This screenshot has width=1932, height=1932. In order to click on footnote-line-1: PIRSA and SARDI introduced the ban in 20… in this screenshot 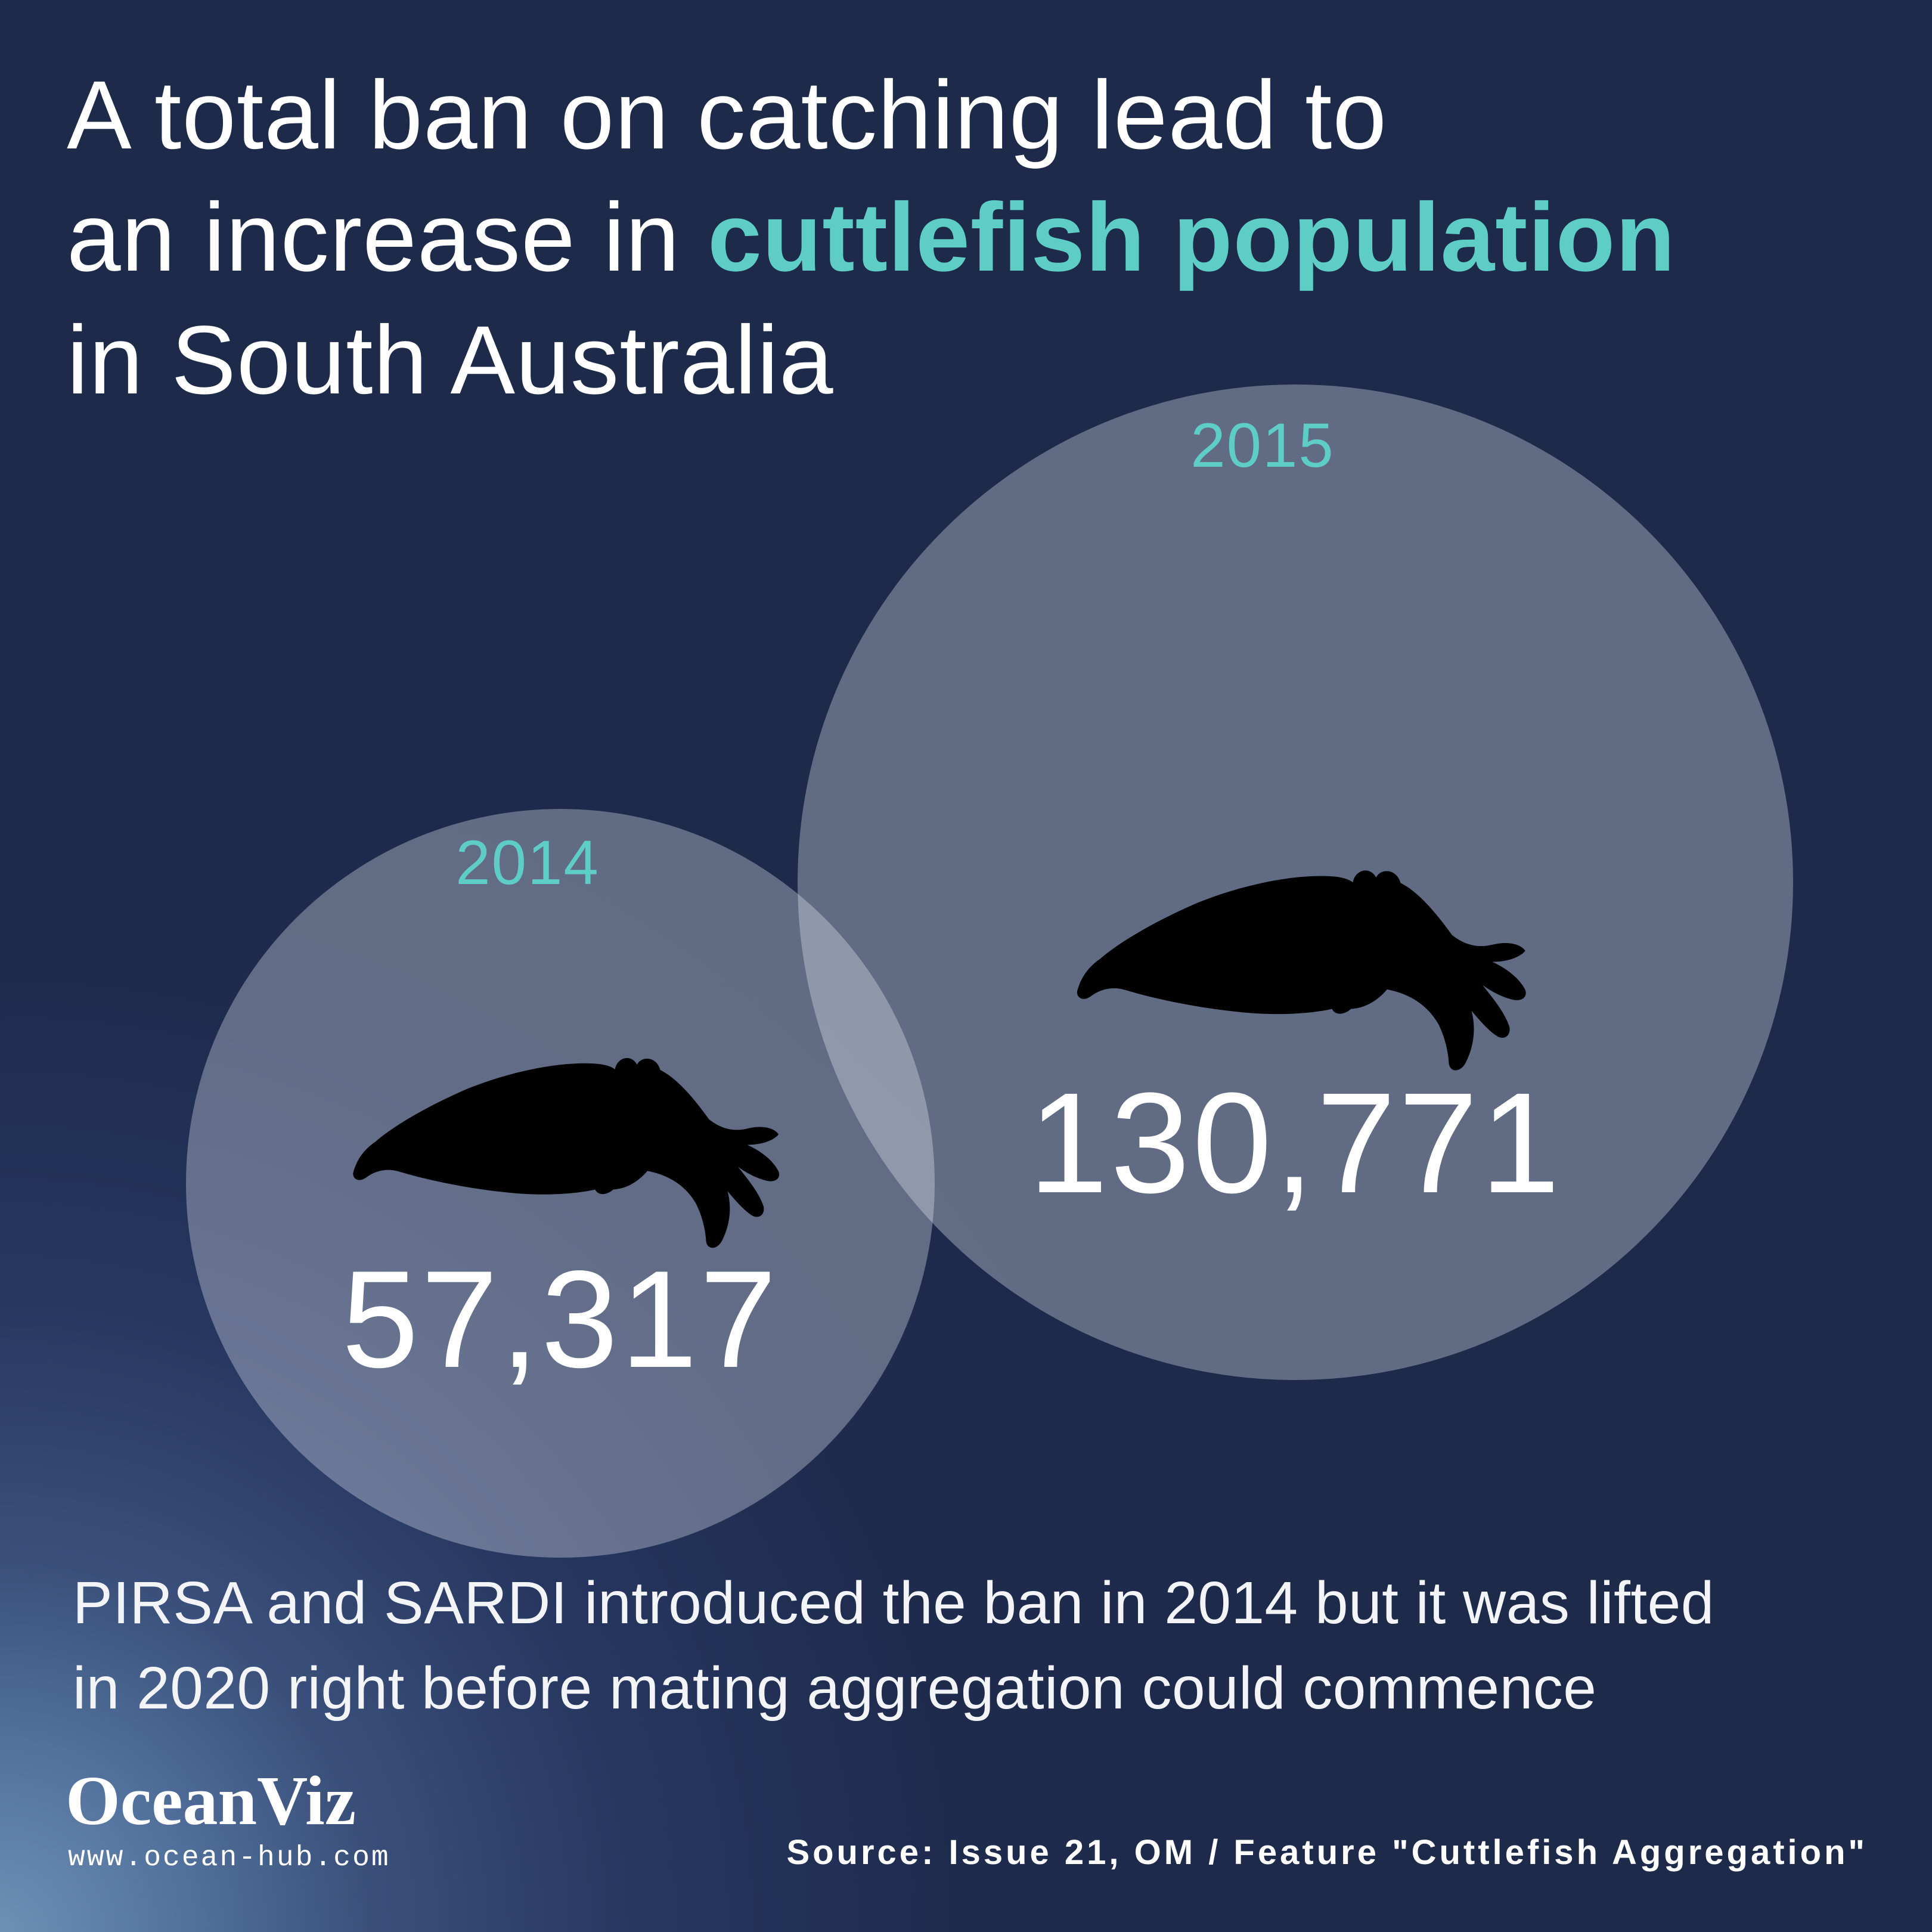, I will do `click(893, 1603)`.